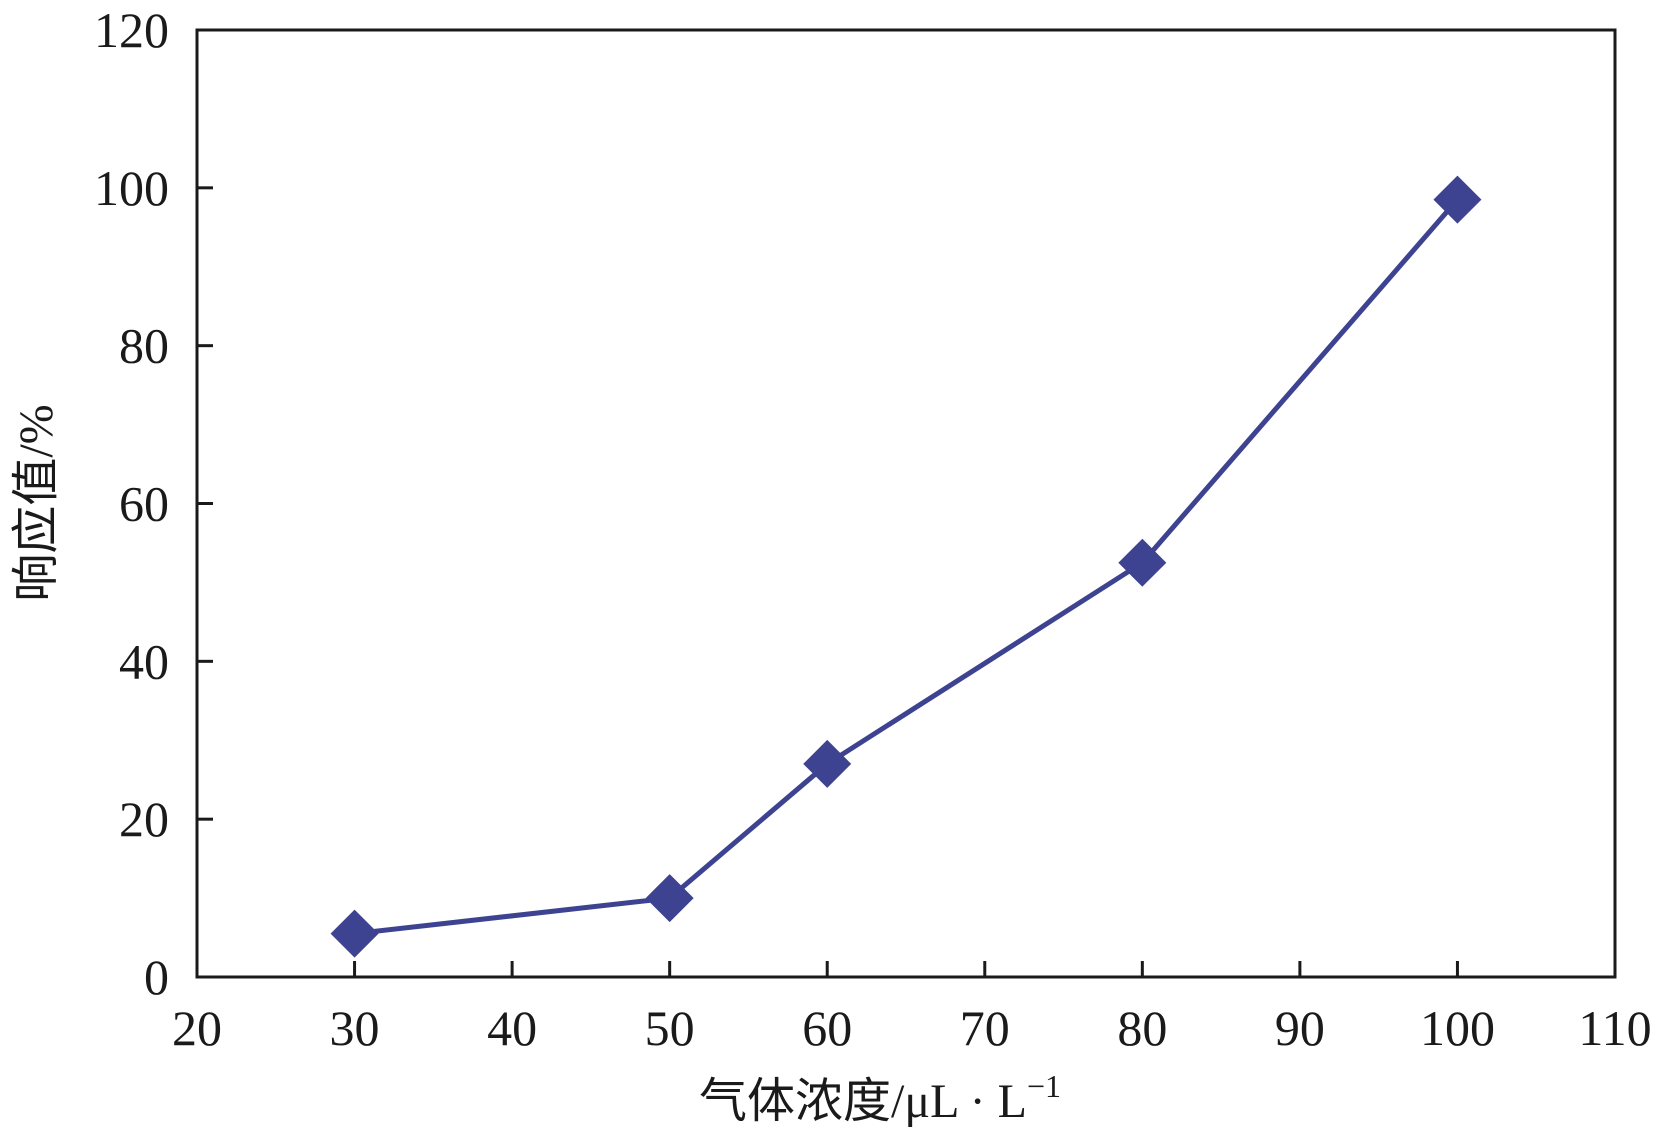 The image size is (1663, 1146). I want to click on x-tick-label: 30, so click(355, 1028).